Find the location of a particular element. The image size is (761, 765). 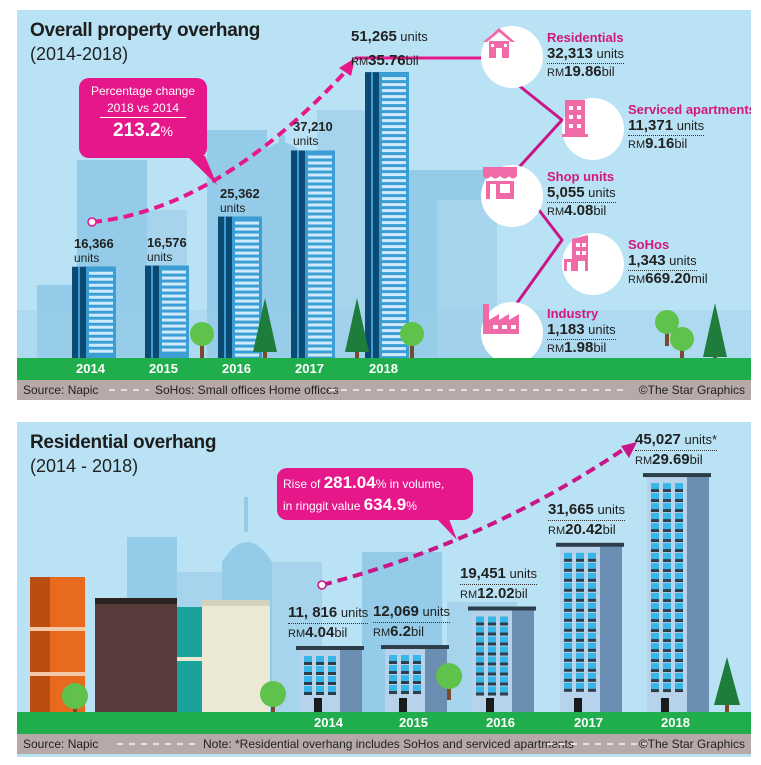

units-label: 11, 816 units is located at coordinates (328, 614).